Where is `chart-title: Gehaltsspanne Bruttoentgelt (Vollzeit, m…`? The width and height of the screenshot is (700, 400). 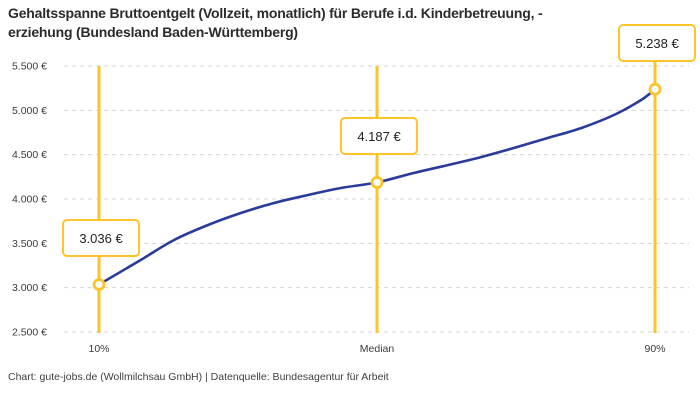 chart-title: Gehaltsspanne Bruttoentgelt (Vollzeit, m… is located at coordinates (333, 22).